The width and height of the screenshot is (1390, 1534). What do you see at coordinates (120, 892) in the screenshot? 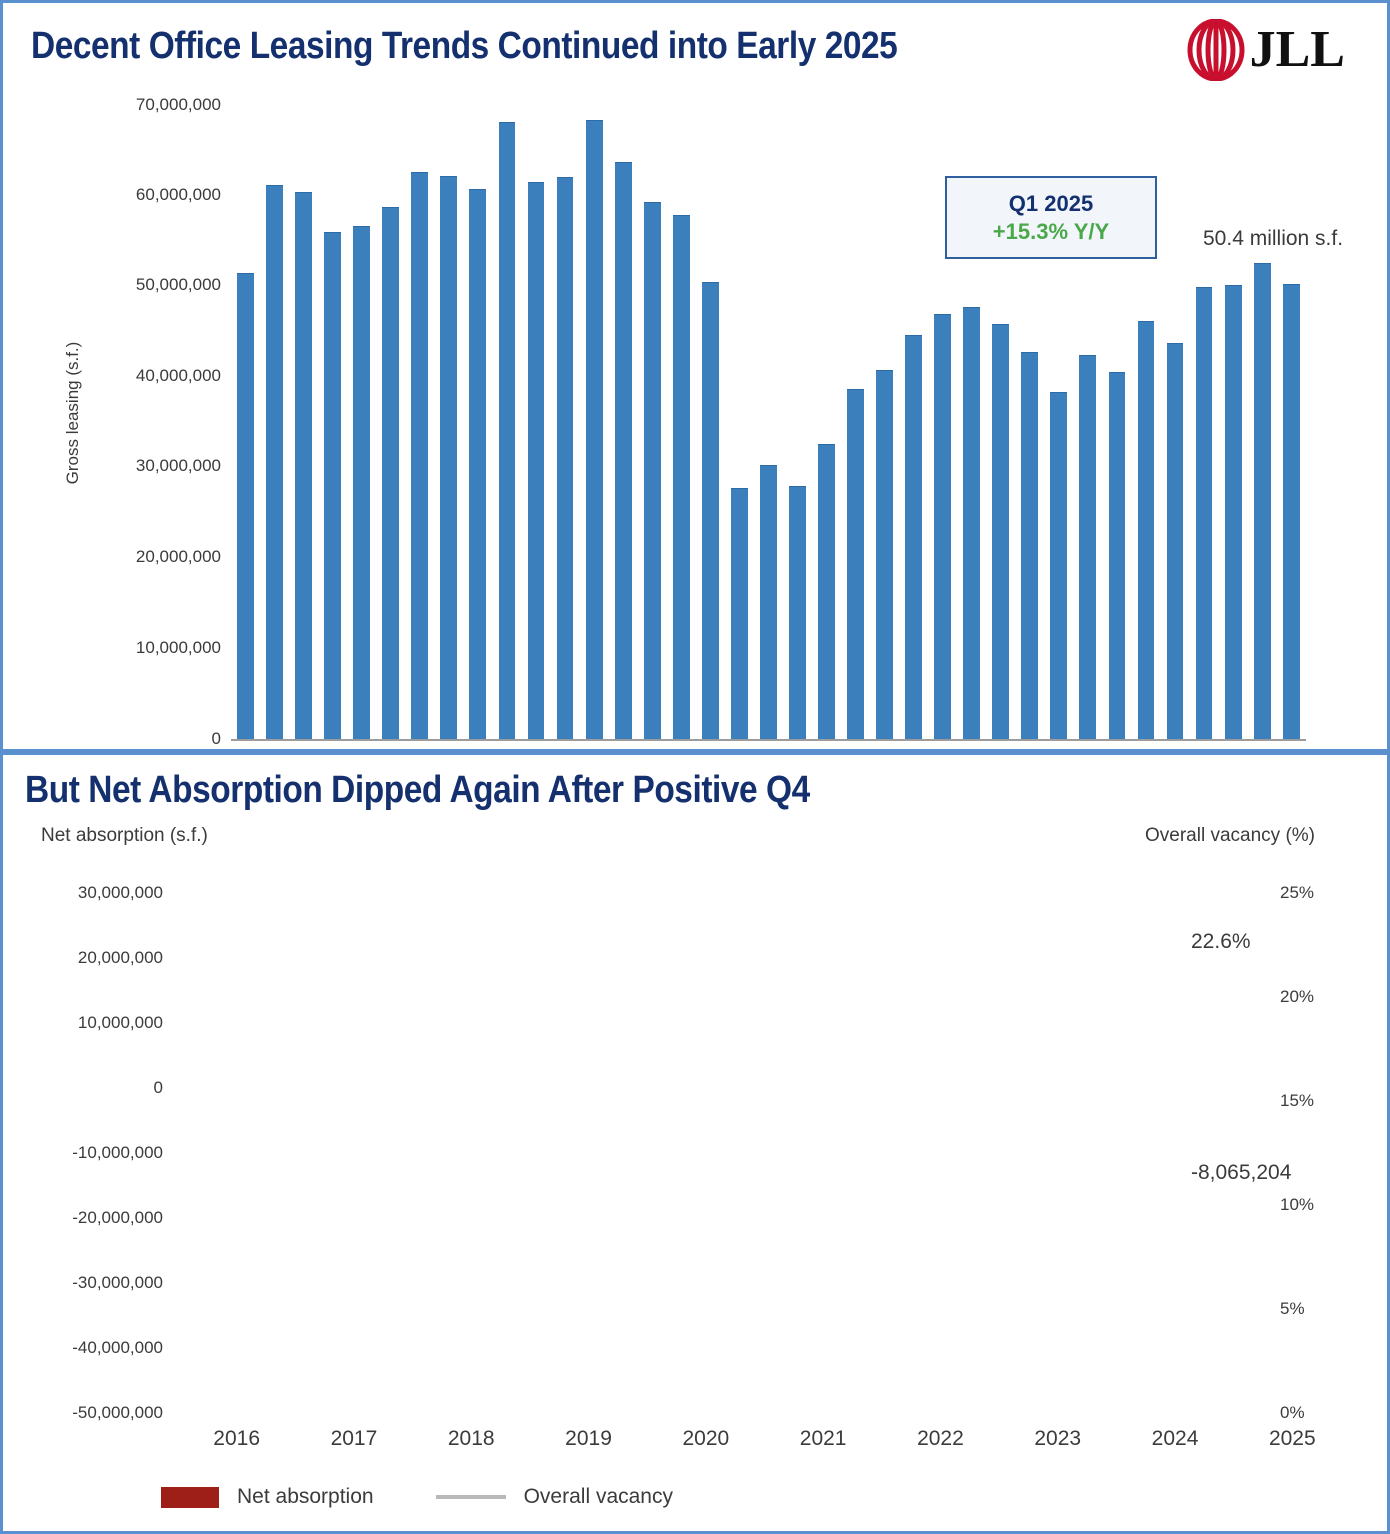
I see `y2-tick-30m: 30,000,000` at bounding box center [120, 892].